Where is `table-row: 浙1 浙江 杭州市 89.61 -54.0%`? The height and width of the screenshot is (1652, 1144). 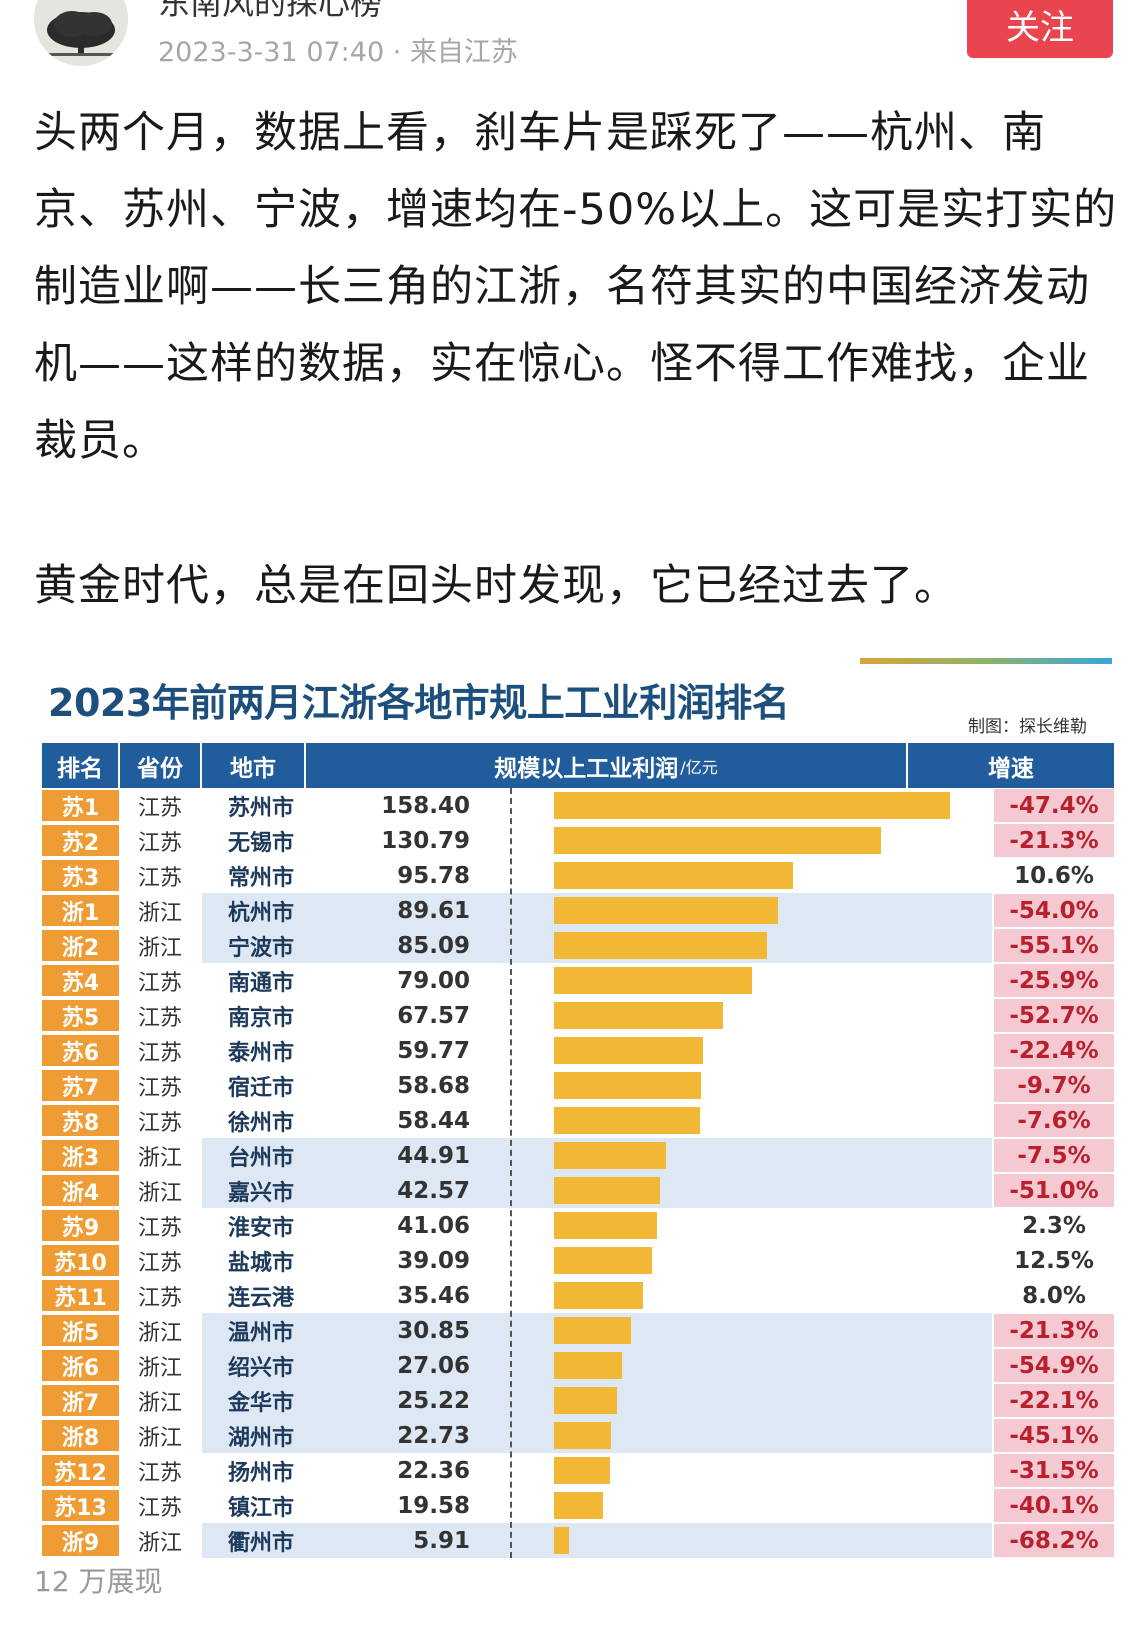
table-row: 浙1 浙江 杭州市 89.61 -54.0% is located at coordinates (578, 910).